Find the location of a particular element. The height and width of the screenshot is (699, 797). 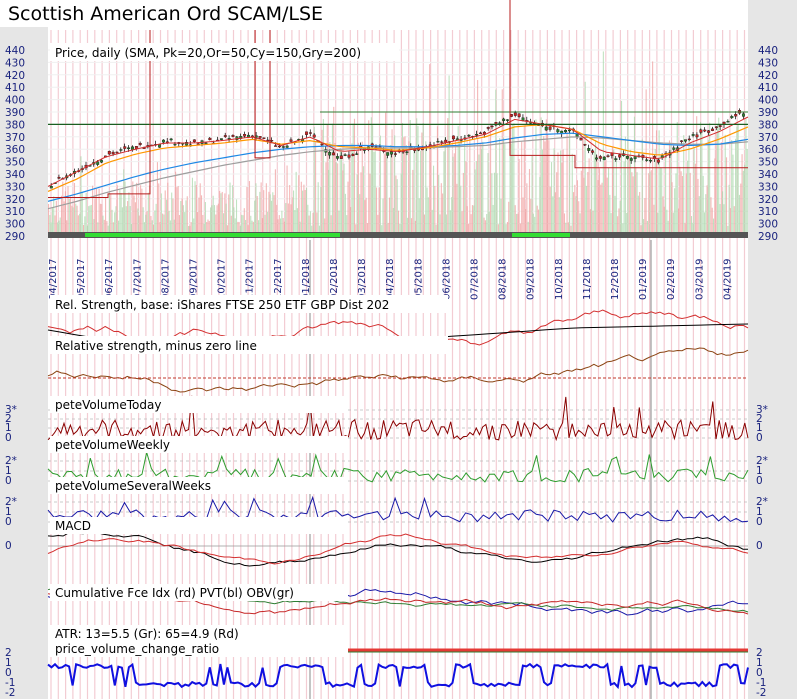

price-tick-right: 340 is located at coordinates (768, 175).